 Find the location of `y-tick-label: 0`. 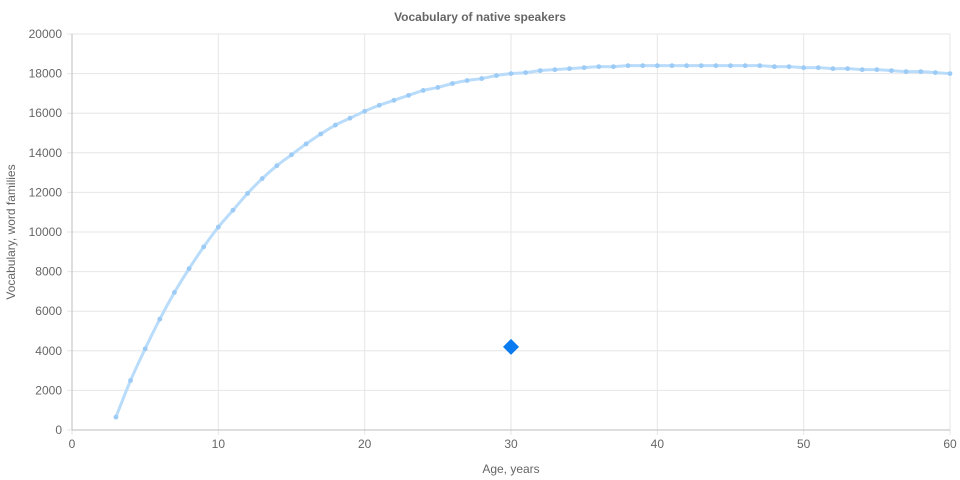

y-tick-label: 0 is located at coordinates (58, 430).